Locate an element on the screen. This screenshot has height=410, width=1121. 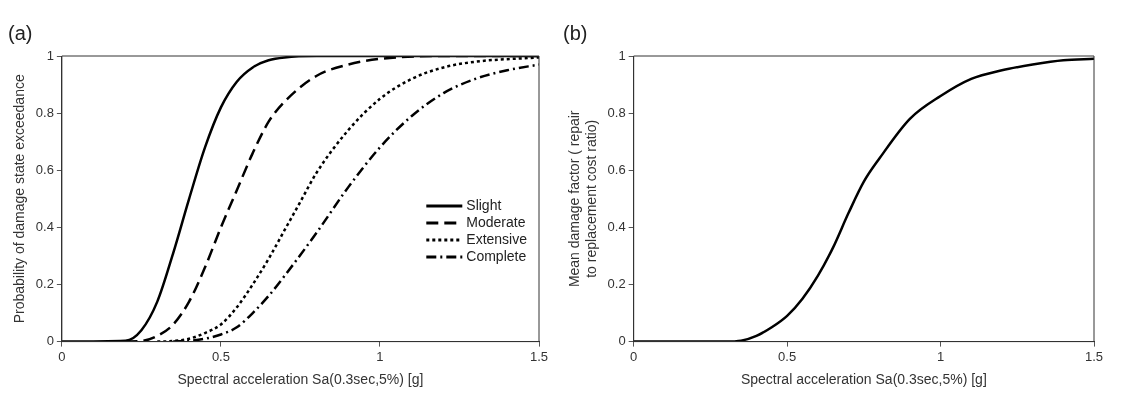
legend-label: Extensive is located at coordinates (497, 238).